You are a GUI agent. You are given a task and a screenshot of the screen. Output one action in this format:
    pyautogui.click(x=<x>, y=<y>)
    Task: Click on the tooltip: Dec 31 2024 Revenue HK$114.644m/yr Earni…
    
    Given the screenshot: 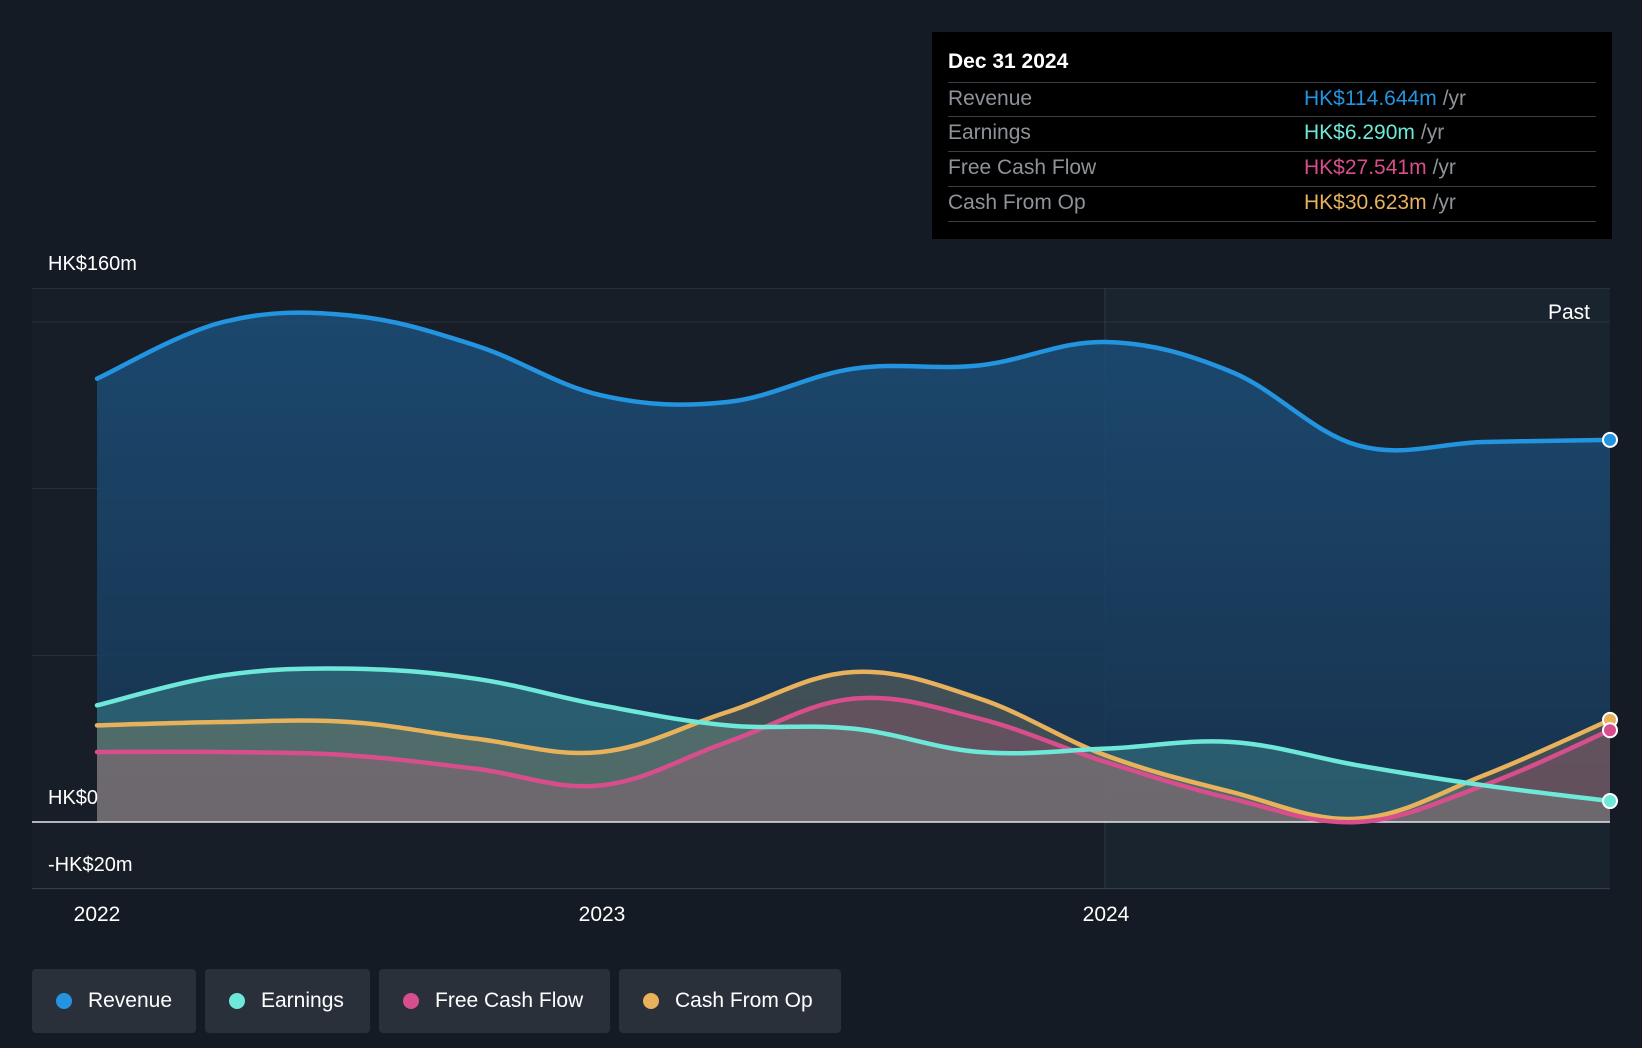 What is the action you would take?
    pyautogui.click(x=1272, y=135)
    